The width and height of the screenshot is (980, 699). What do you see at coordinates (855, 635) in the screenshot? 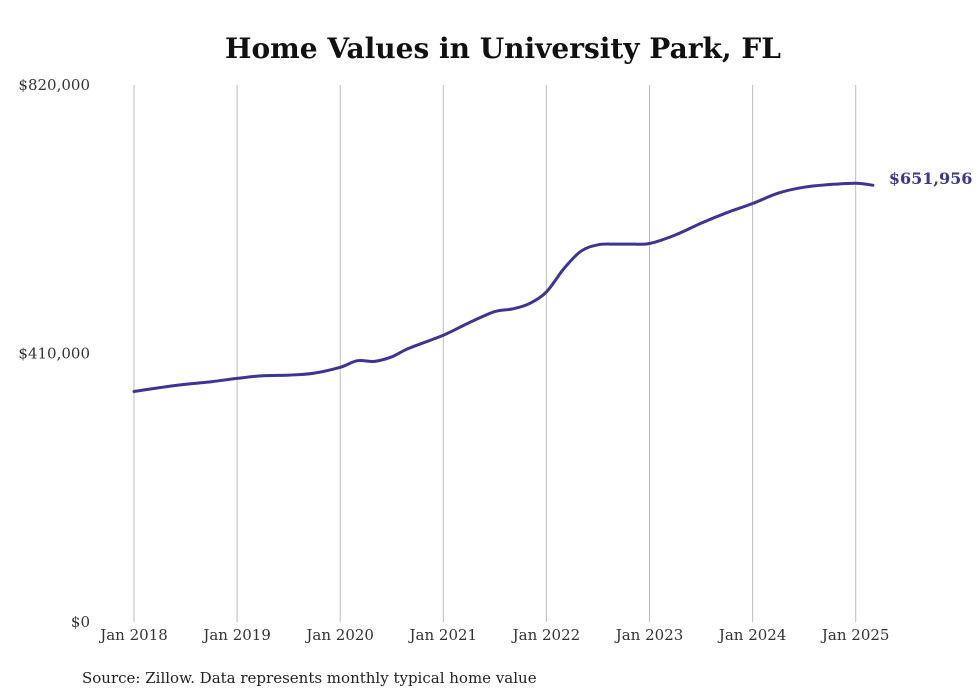
I see `x-tick-label: Jan 2025` at bounding box center [855, 635].